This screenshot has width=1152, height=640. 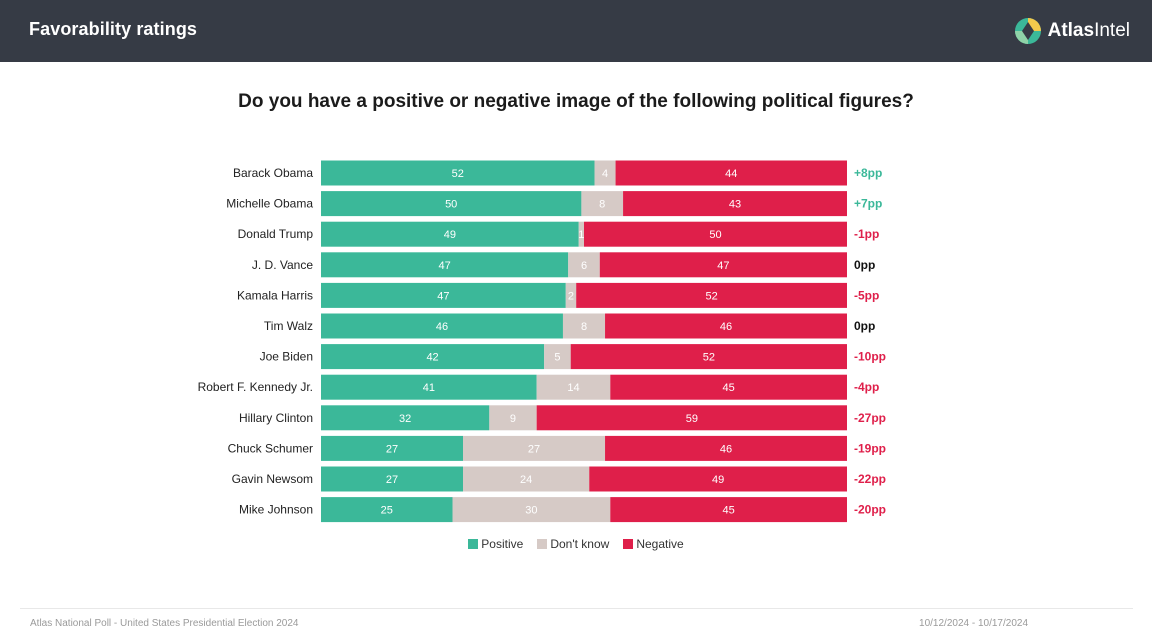 I want to click on legend-positive: Positive, so click(x=495, y=544).